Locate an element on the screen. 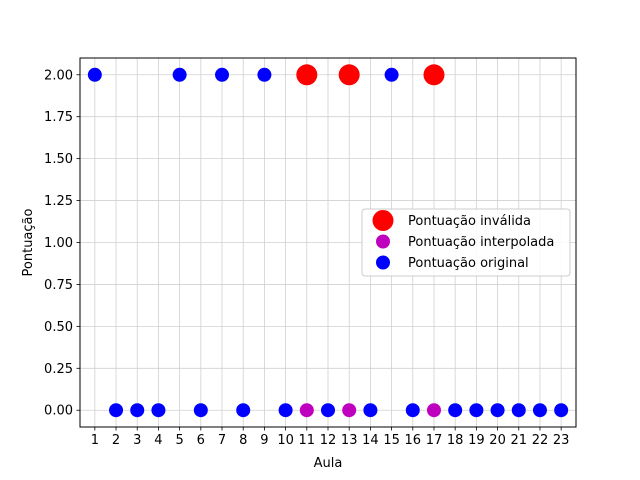  y-tick-label: 1.75 is located at coordinates (58, 117).